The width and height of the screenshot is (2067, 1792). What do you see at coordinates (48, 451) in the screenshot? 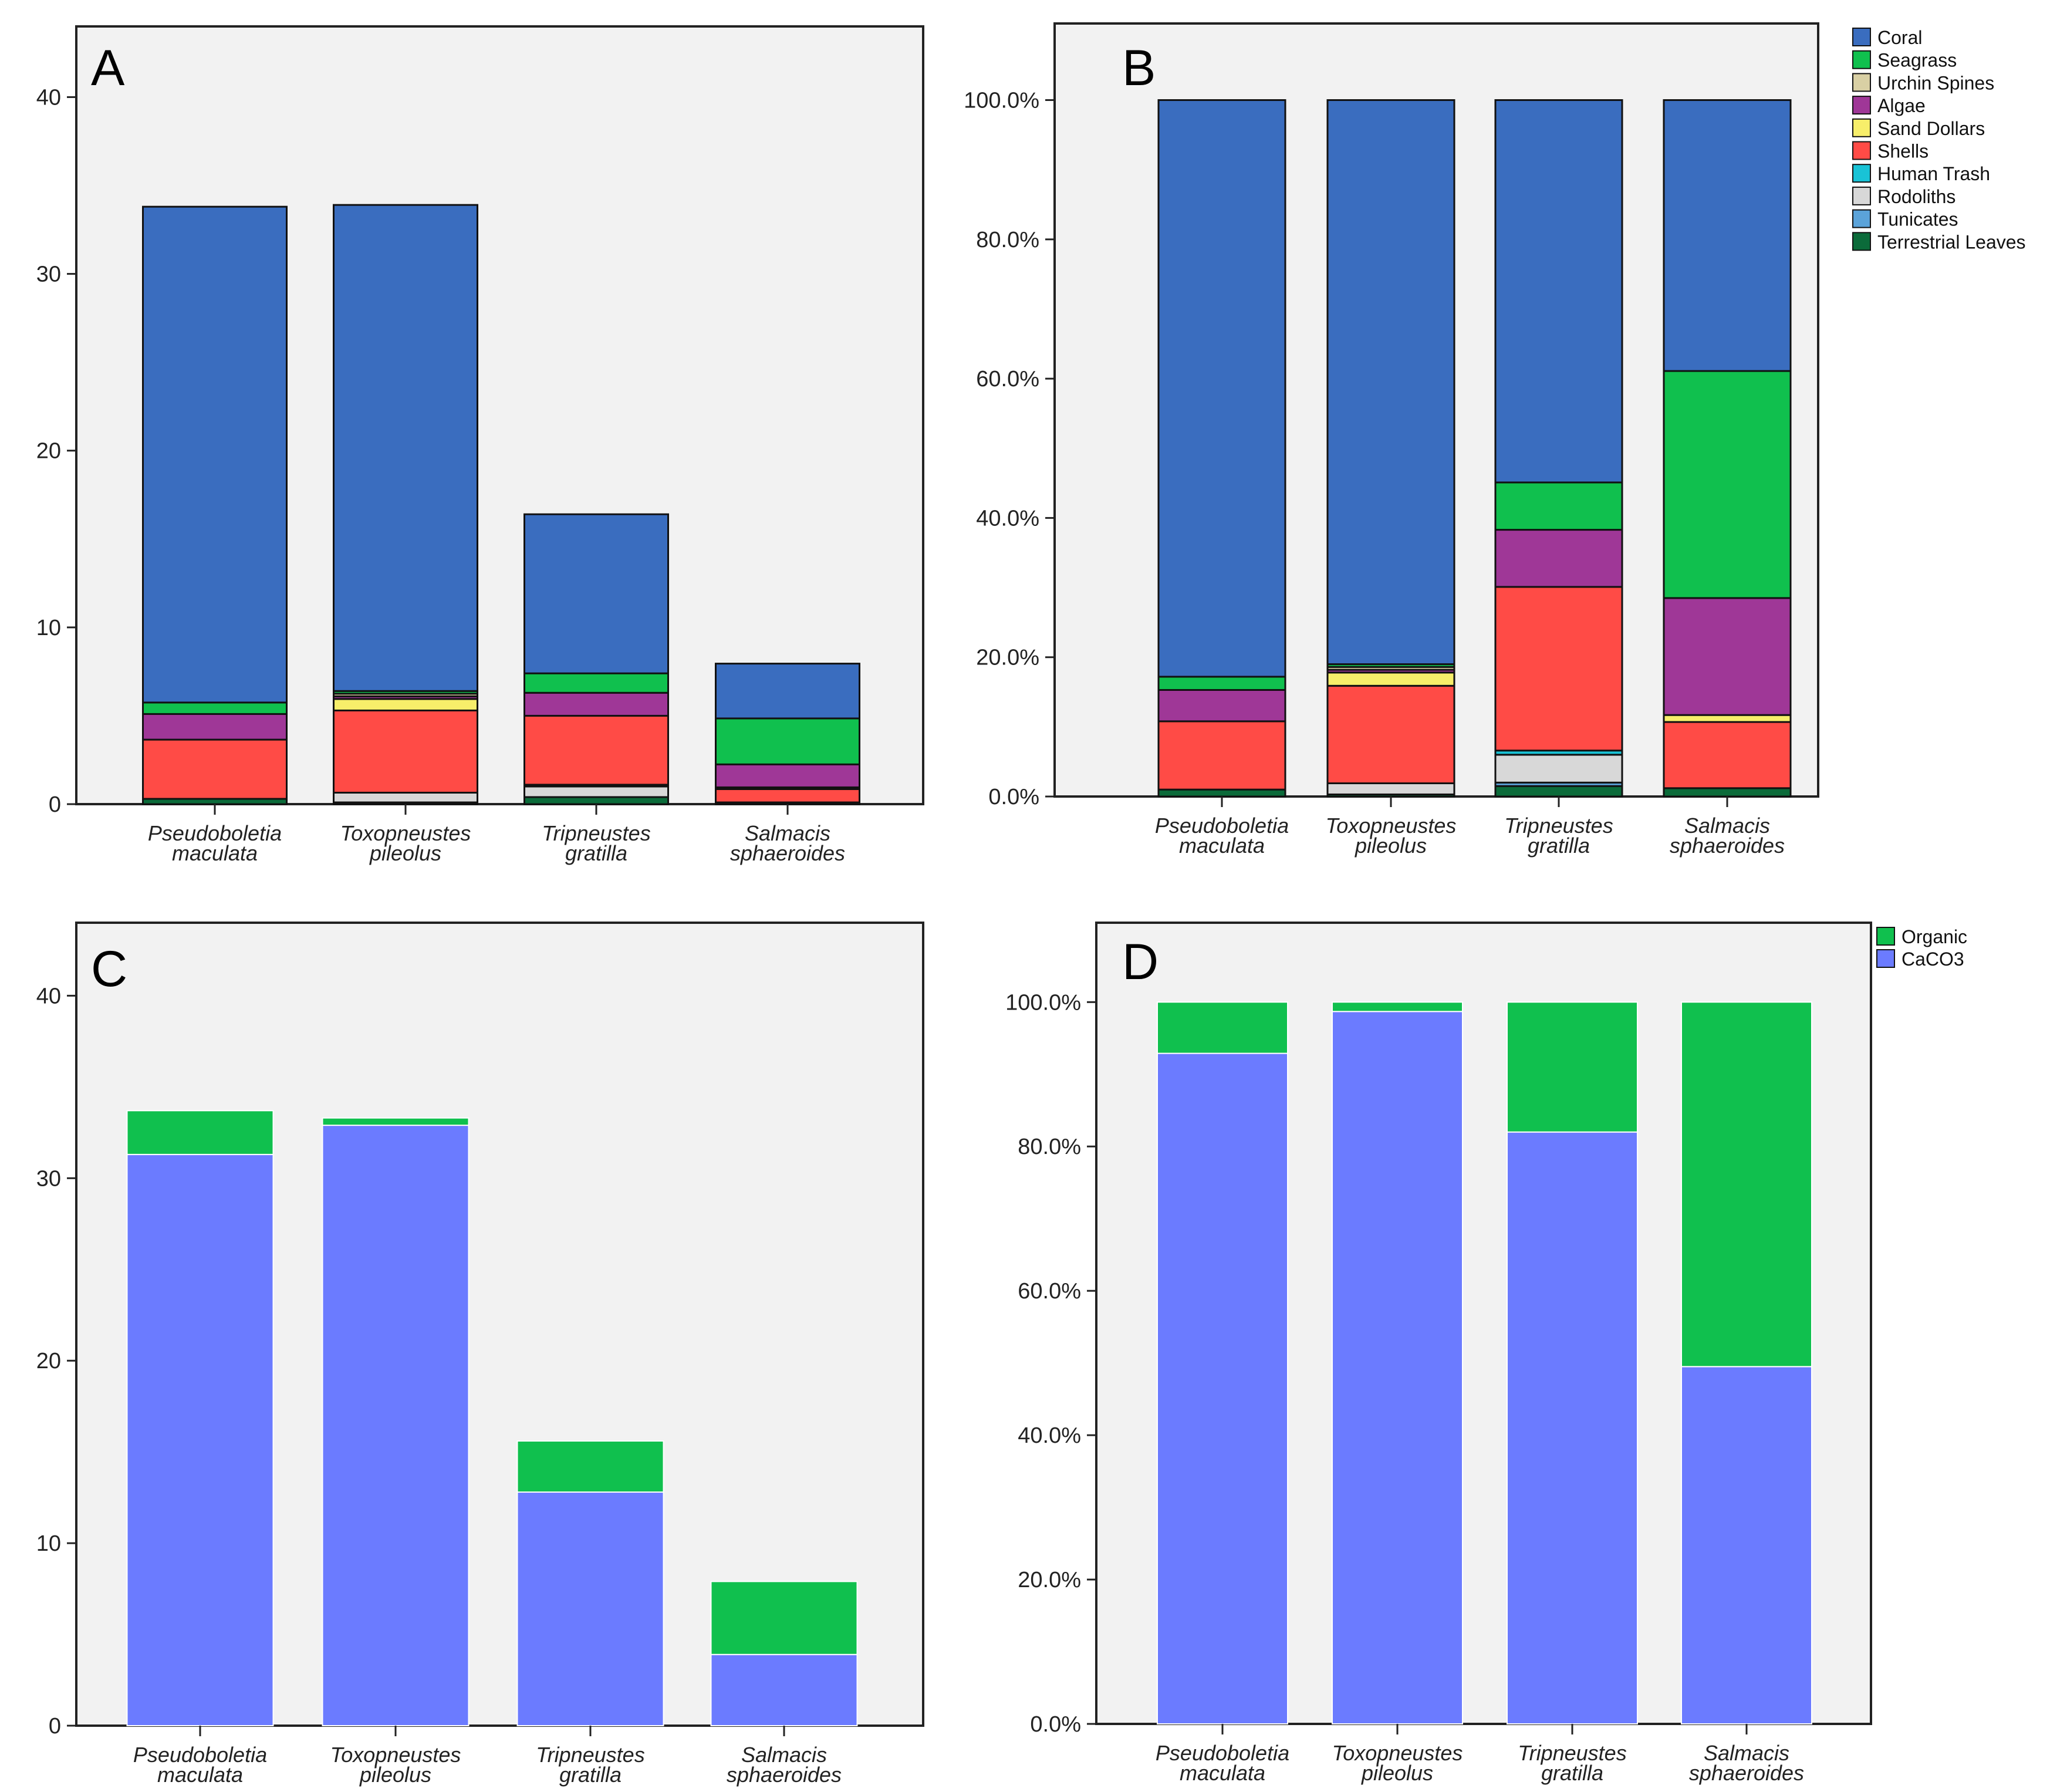
I see `y-tick-label: 20` at bounding box center [48, 451].